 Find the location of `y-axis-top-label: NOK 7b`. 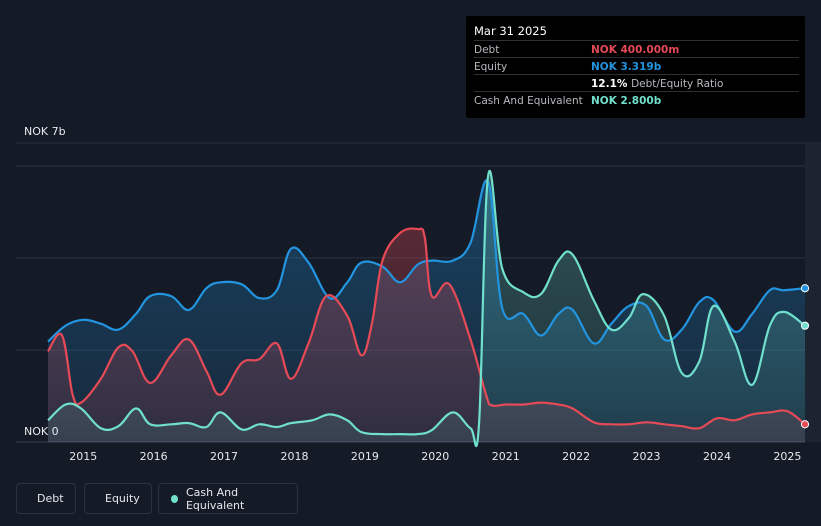

y-axis-top-label: NOK 7b is located at coordinates (45, 131).